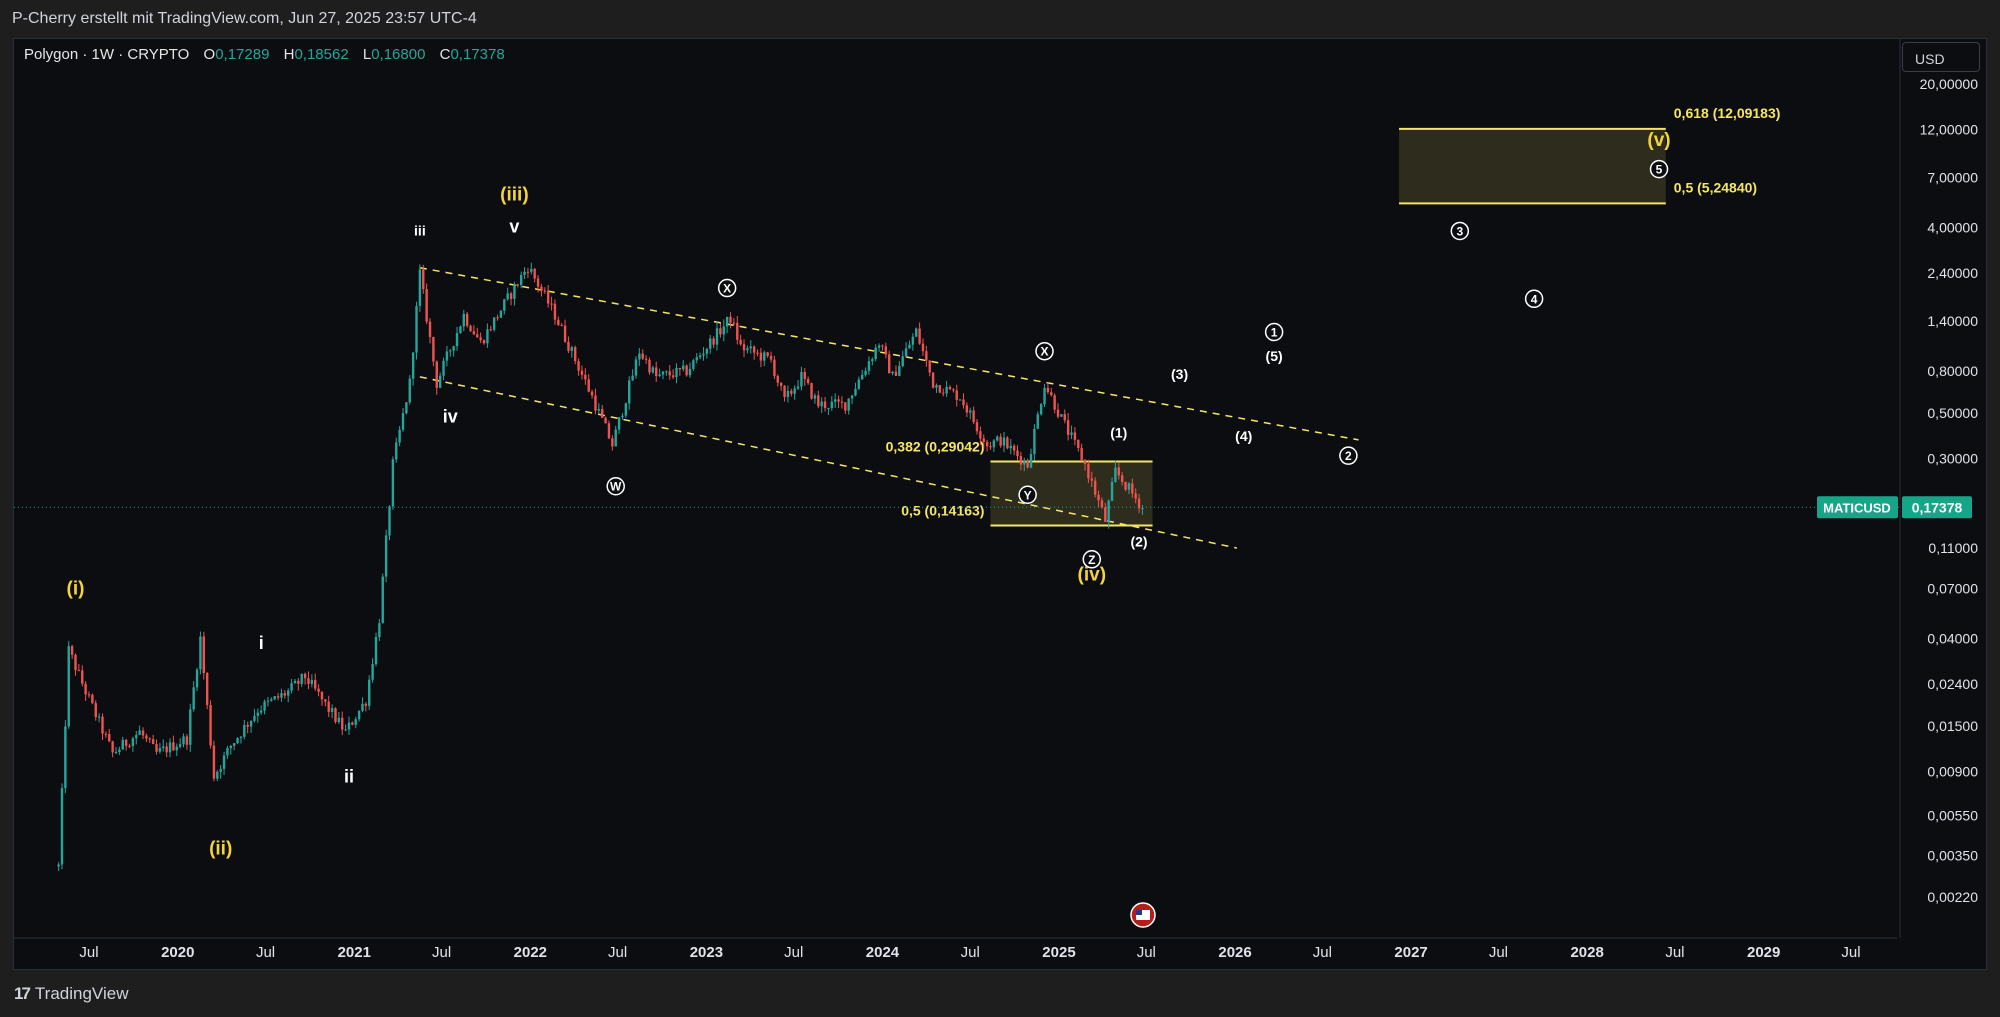 Image resolution: width=2000 pixels, height=1017 pixels. Describe the element at coordinates (265, 952) in the screenshot. I see `time-tick-label: Jul` at that location.